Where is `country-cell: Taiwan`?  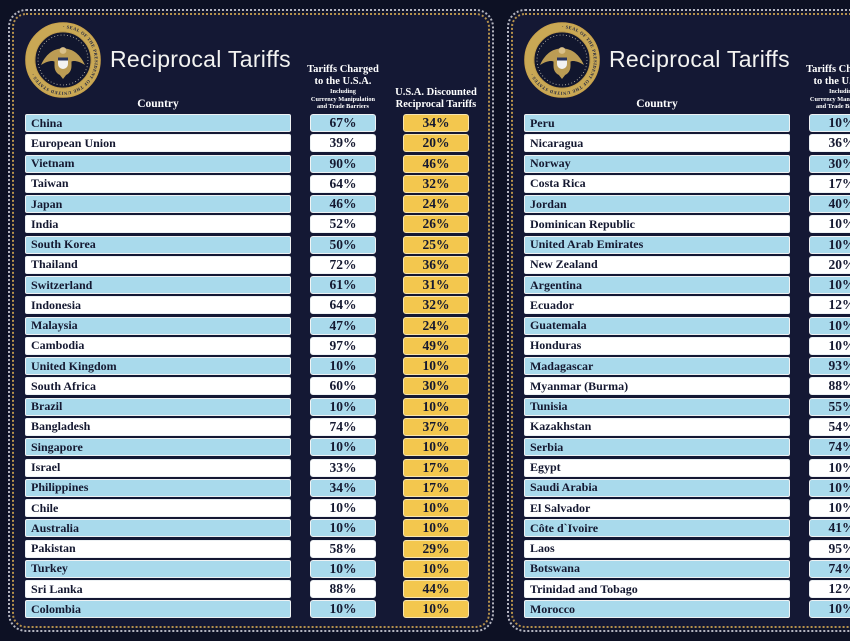 country-cell: Taiwan is located at coordinates (158, 183).